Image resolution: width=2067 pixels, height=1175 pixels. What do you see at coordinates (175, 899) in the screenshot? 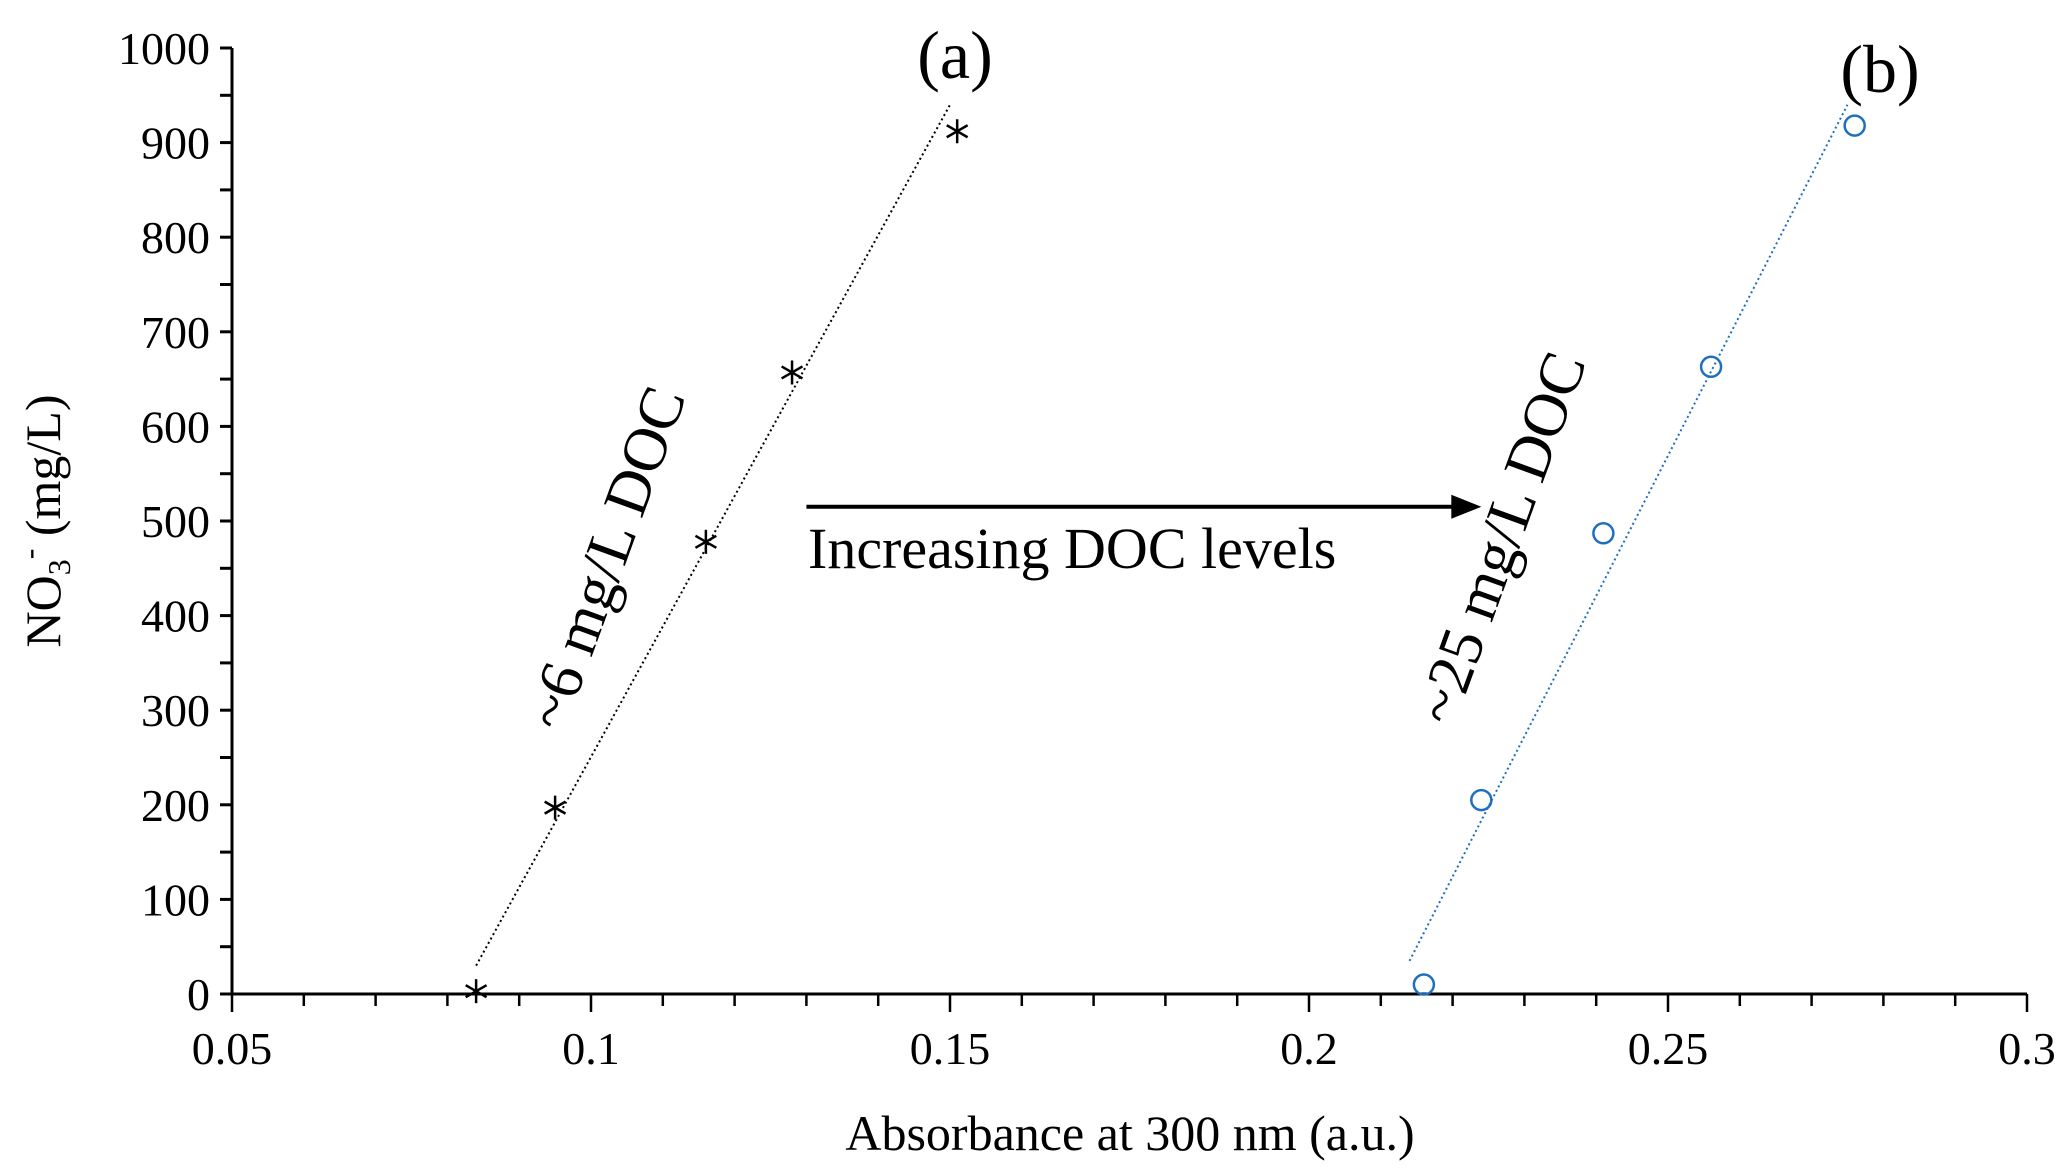
I see `y-tick-label: 100` at bounding box center [175, 899].